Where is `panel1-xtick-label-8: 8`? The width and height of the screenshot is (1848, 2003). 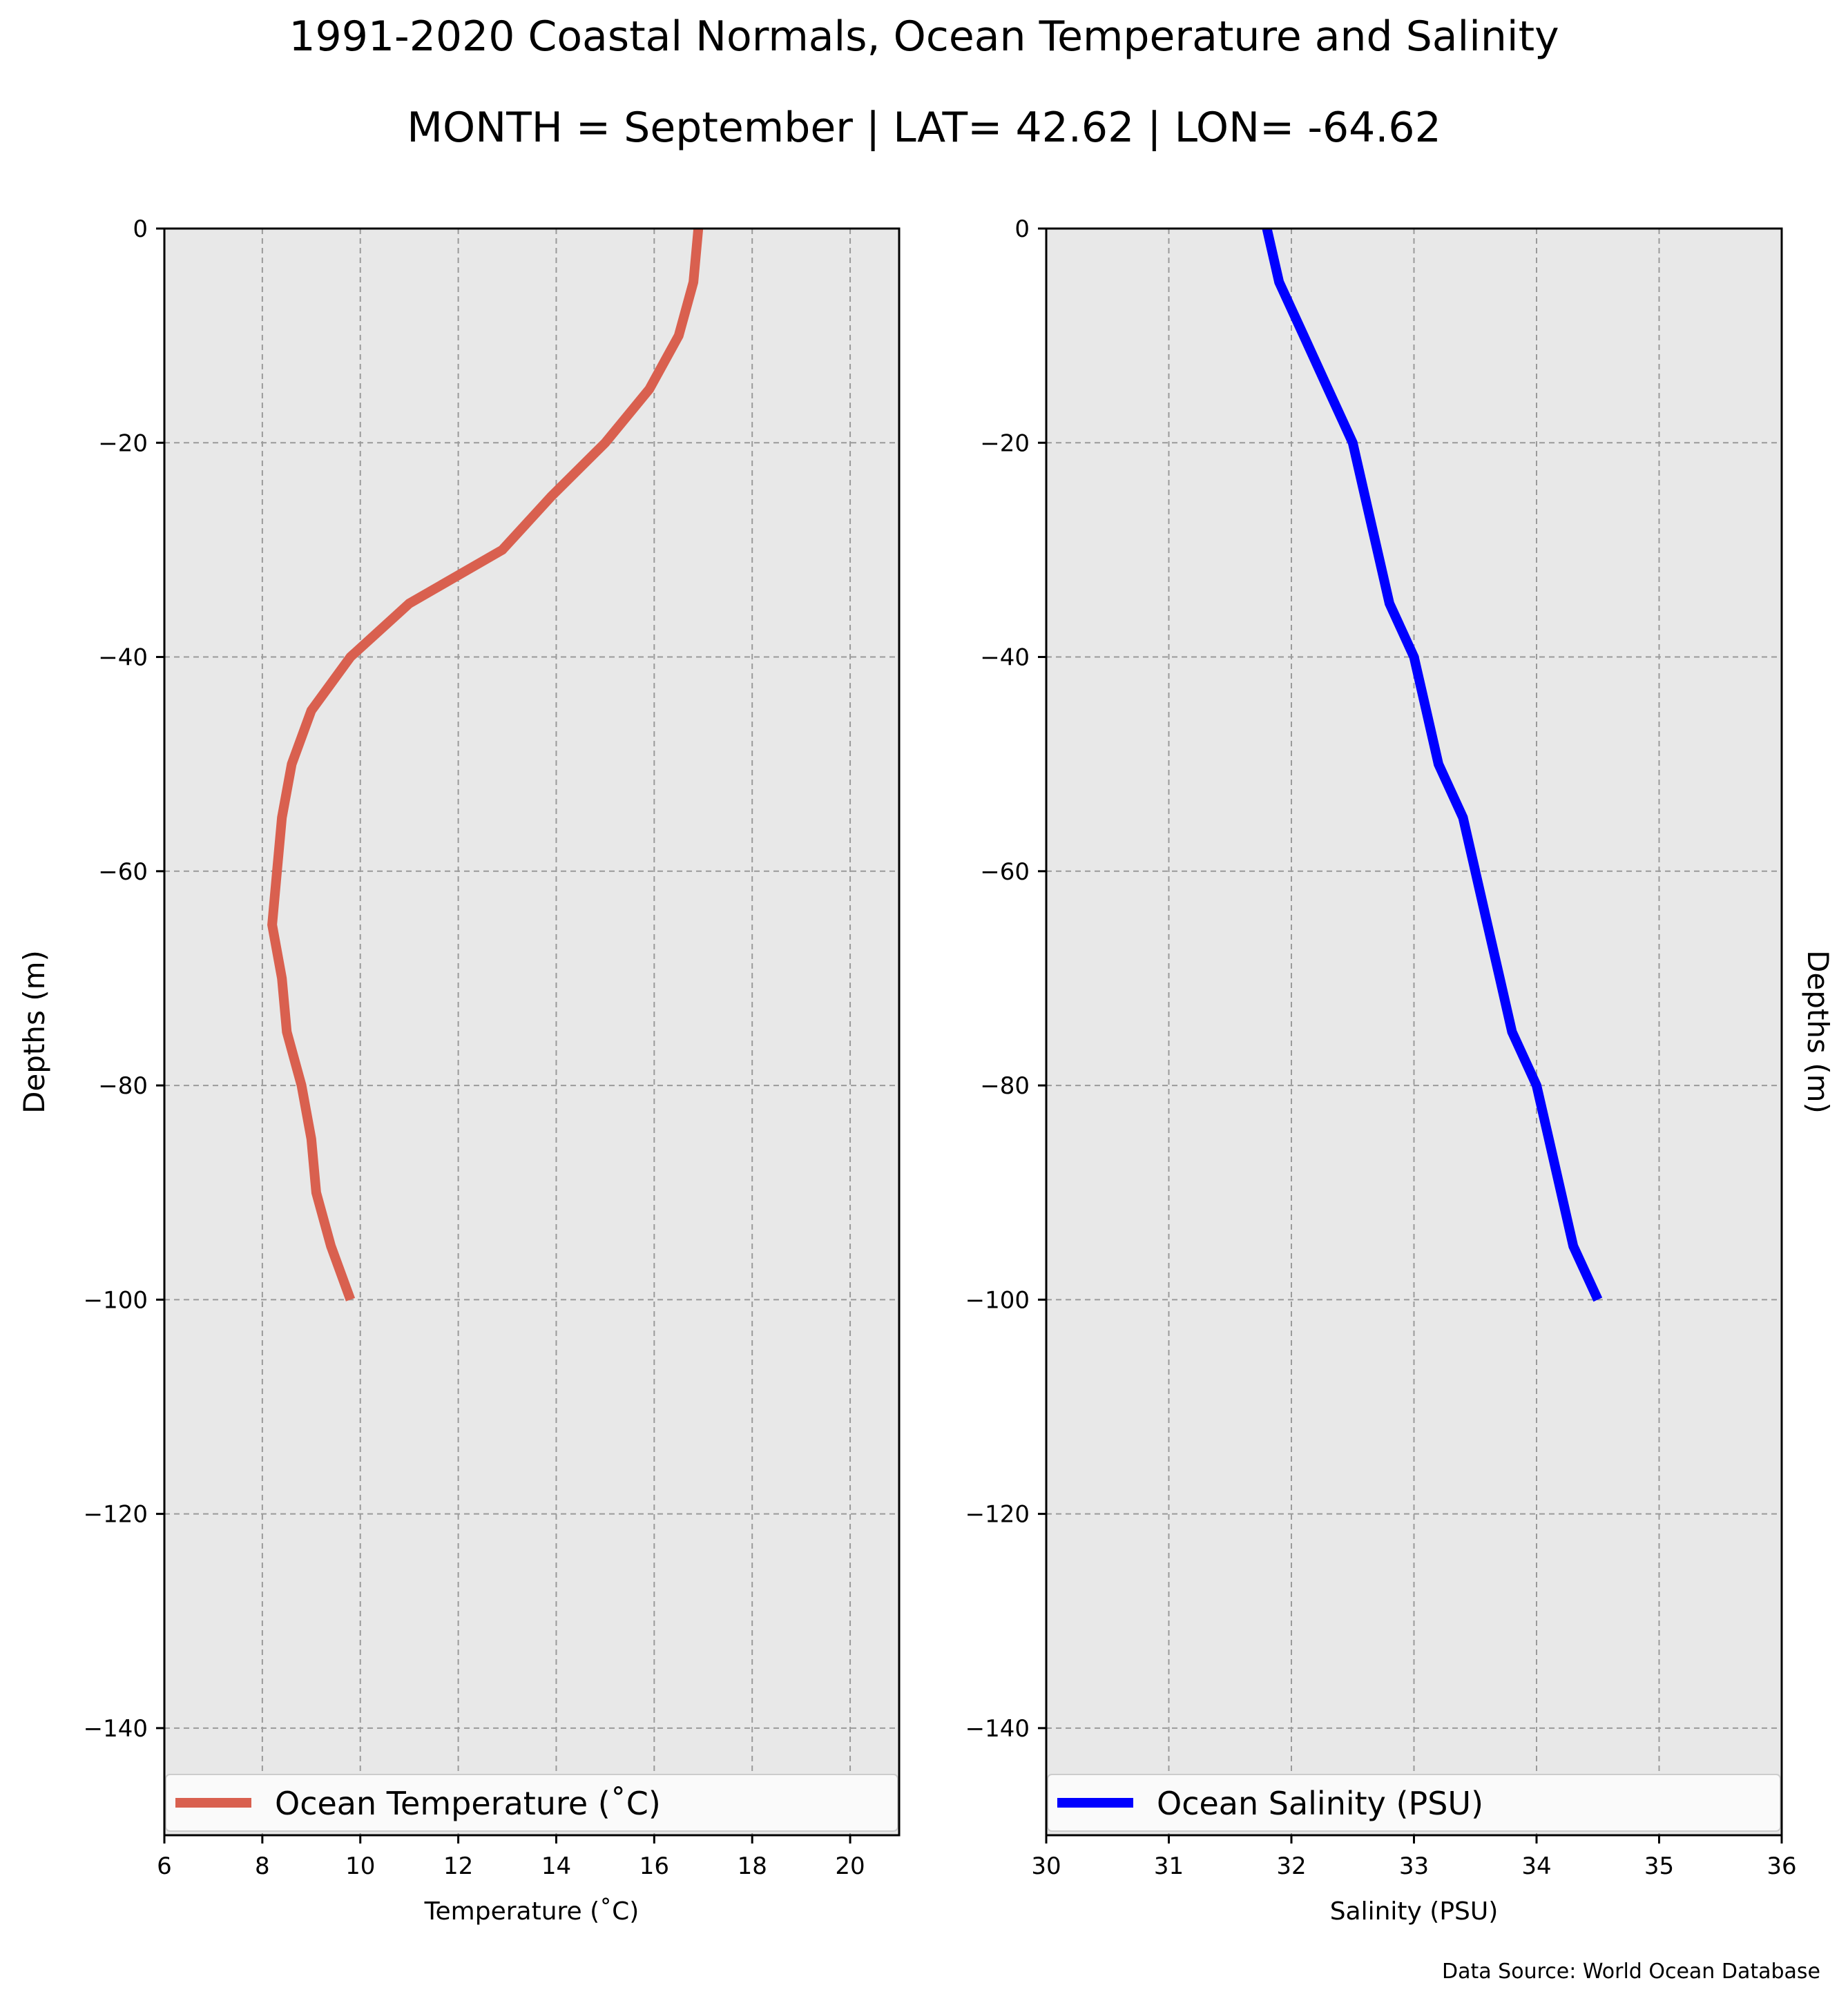 panel1-xtick-label-8: 8 is located at coordinates (262, 1866).